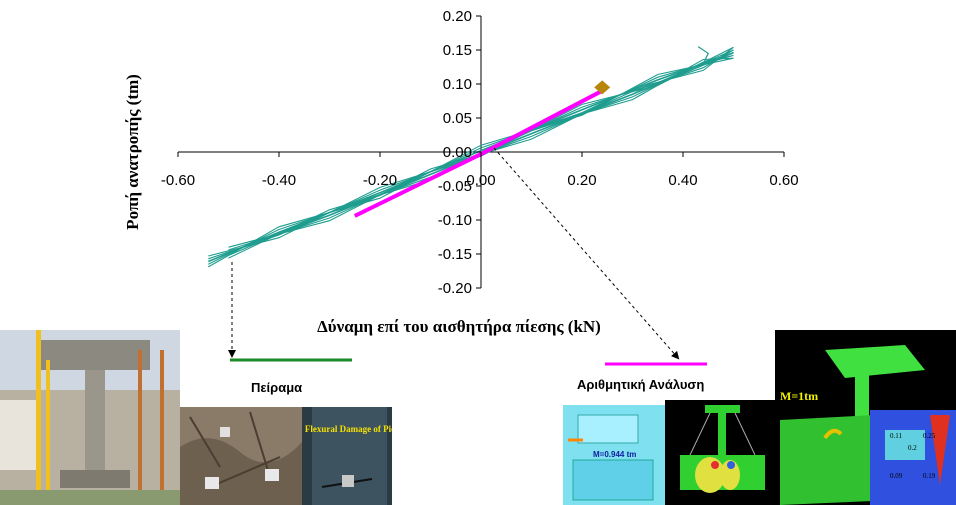  Describe the element at coordinates (132, 152) in the screenshot. I see `y-axis-title: Ροπή ανατροπής (tm)` at that location.